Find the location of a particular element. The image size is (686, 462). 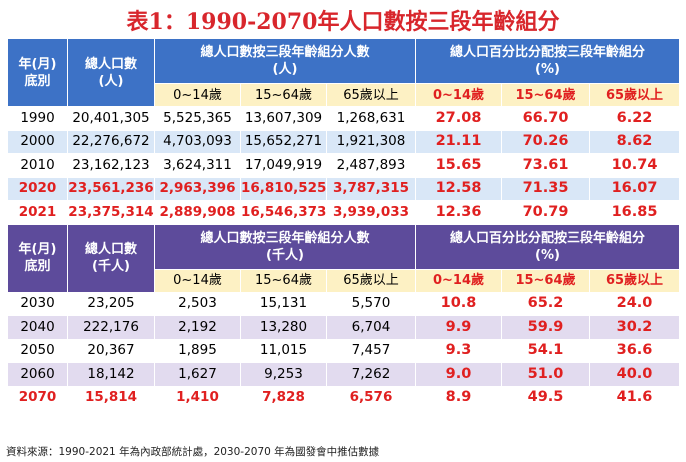

data-cell: 1,895 is located at coordinates (197, 350).